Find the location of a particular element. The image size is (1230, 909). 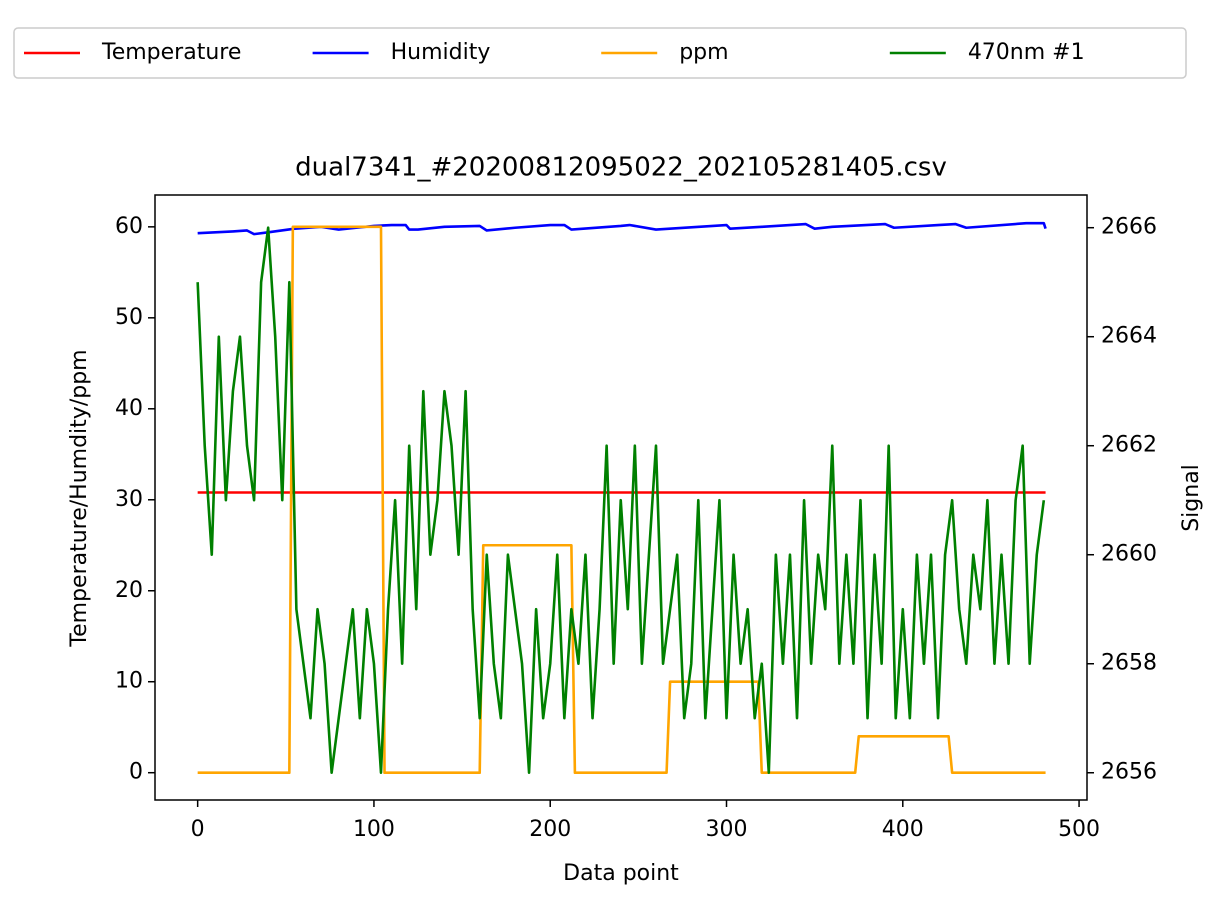

legend-label: ppm is located at coordinates (703, 52).